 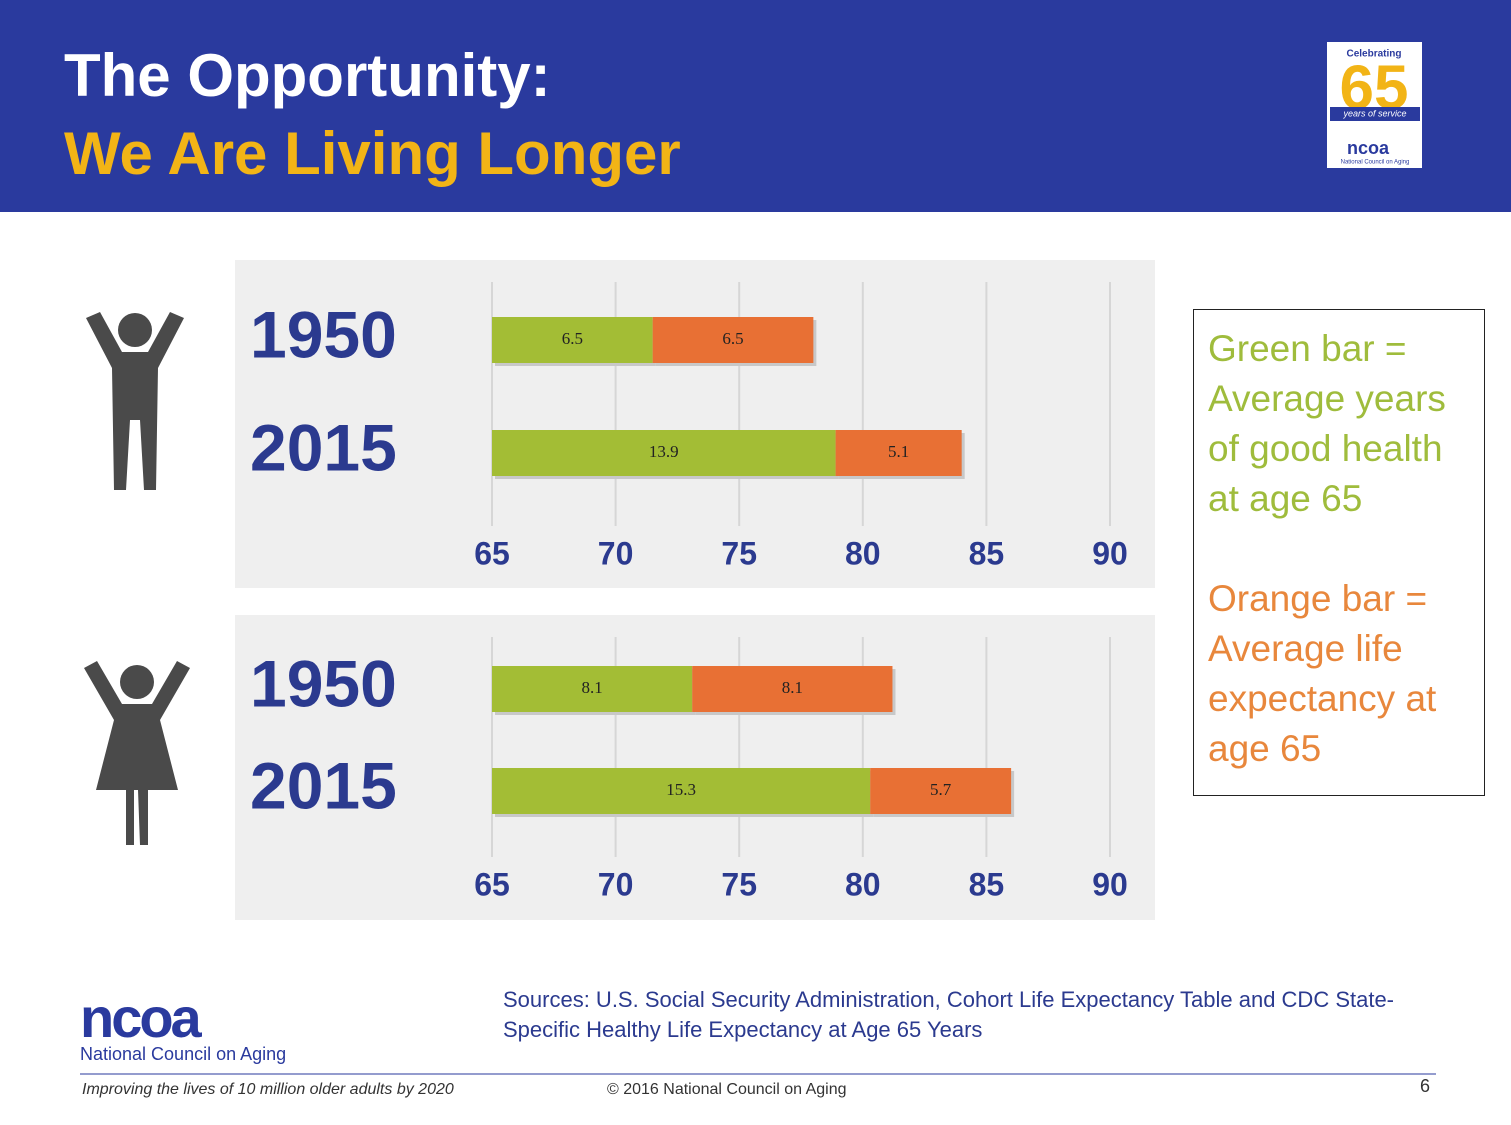 I want to click on logo-box, so click(x=1374, y=105).